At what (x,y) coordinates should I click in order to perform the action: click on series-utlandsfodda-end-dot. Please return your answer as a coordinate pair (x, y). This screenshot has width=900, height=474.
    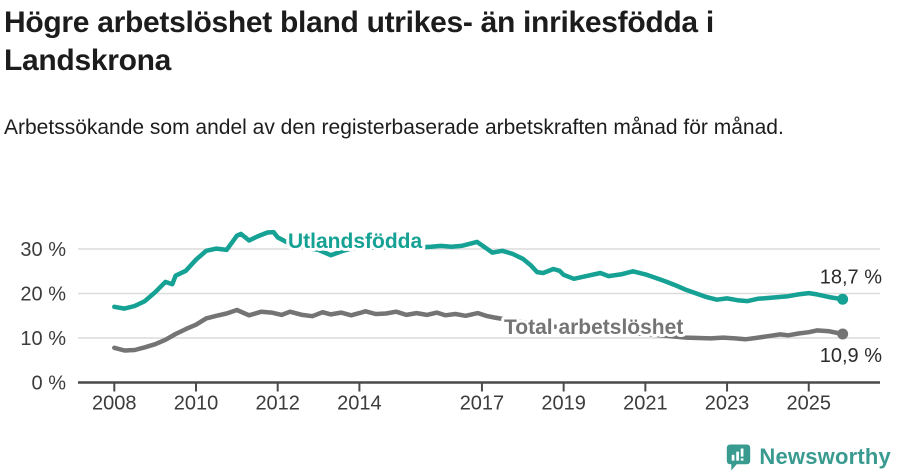
    Looking at the image, I should click on (843, 299).